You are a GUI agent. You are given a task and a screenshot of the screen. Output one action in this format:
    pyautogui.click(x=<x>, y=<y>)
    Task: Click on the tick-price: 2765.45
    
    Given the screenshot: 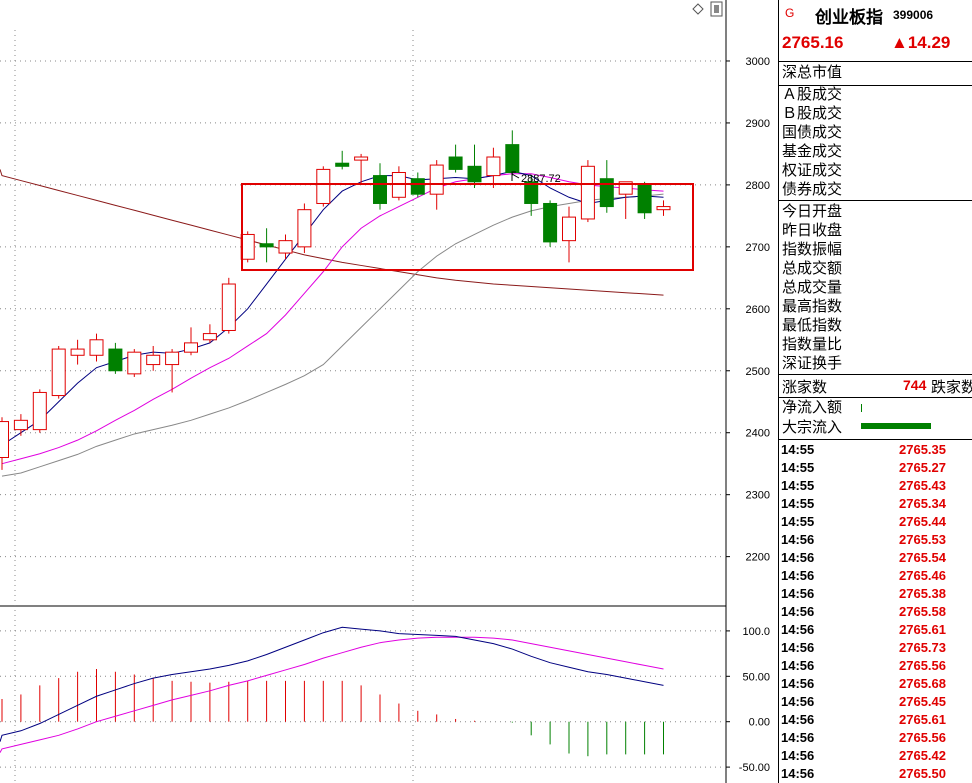 What is the action you would take?
    pyautogui.click(x=922, y=701)
    